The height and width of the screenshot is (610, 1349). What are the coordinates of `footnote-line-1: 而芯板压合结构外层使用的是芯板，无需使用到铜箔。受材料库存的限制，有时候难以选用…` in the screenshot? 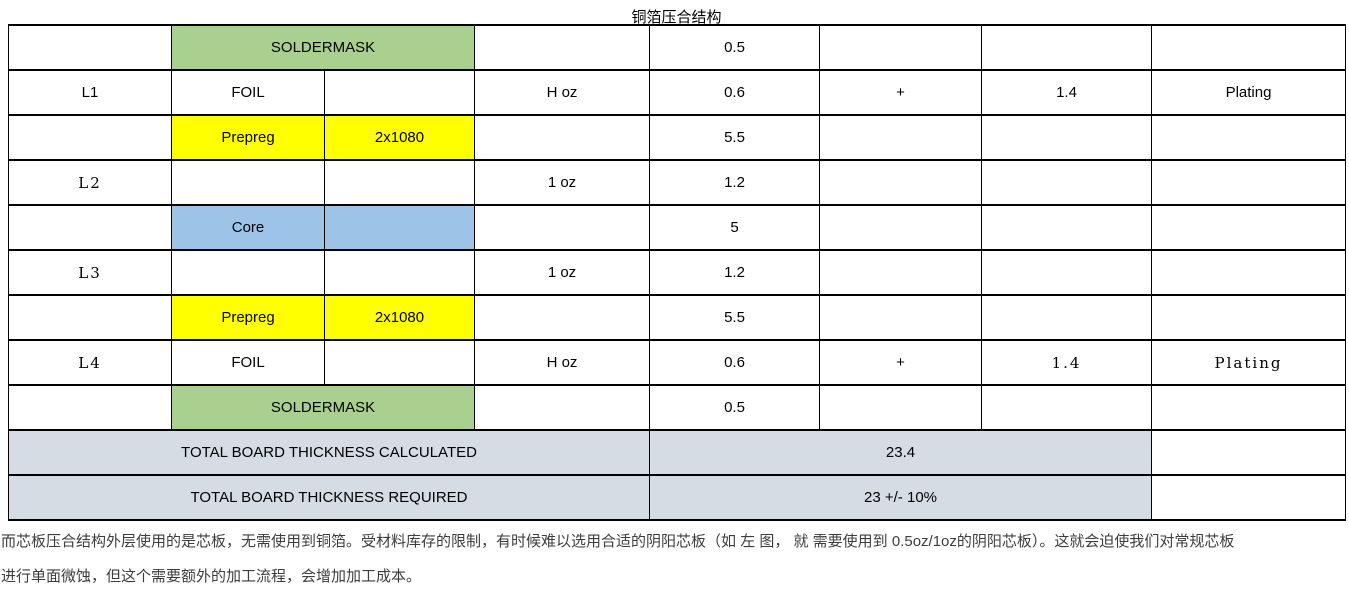 It's located at (618, 541).